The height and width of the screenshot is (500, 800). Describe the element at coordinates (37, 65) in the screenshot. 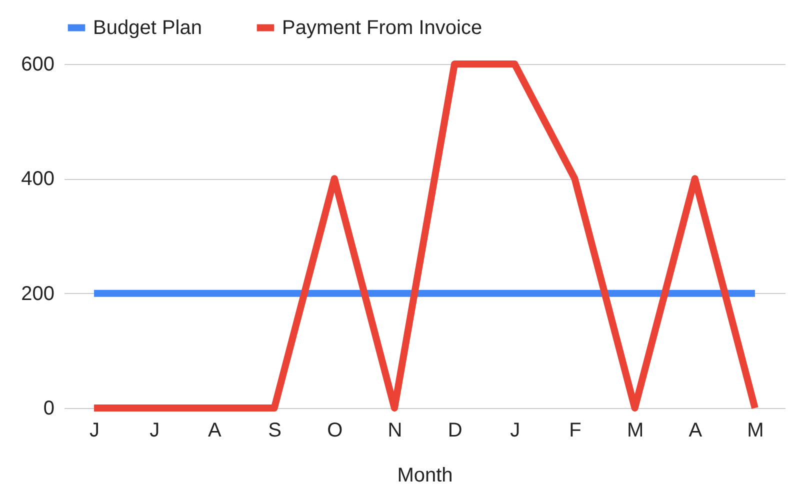

I see `y-tick-label: 600` at that location.